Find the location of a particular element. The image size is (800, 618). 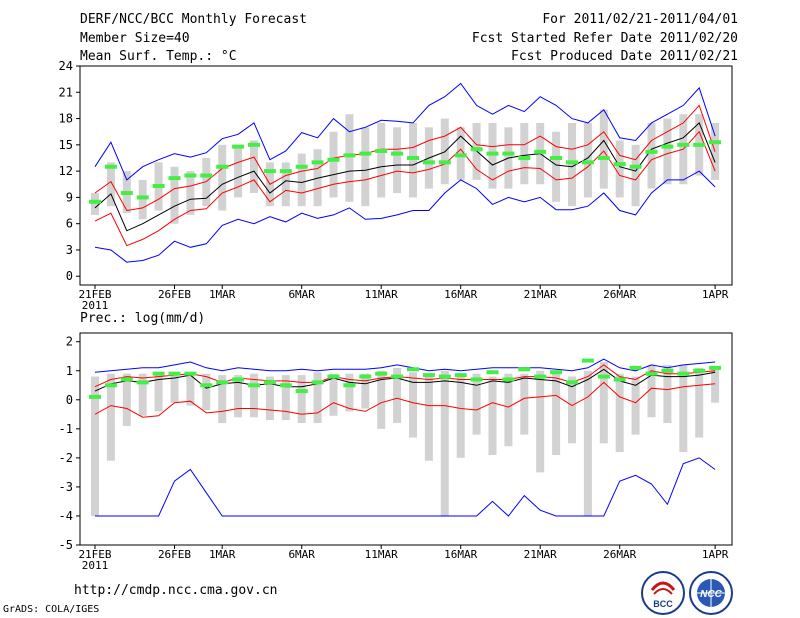

y-tick-label: 24 is located at coordinates (66, 66).